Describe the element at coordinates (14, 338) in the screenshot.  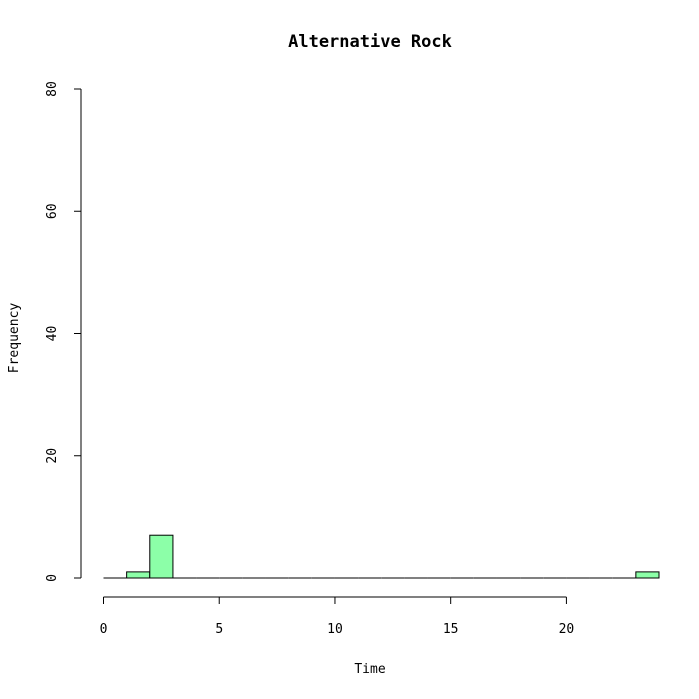
I see `y-axis-label: Frequency` at that location.